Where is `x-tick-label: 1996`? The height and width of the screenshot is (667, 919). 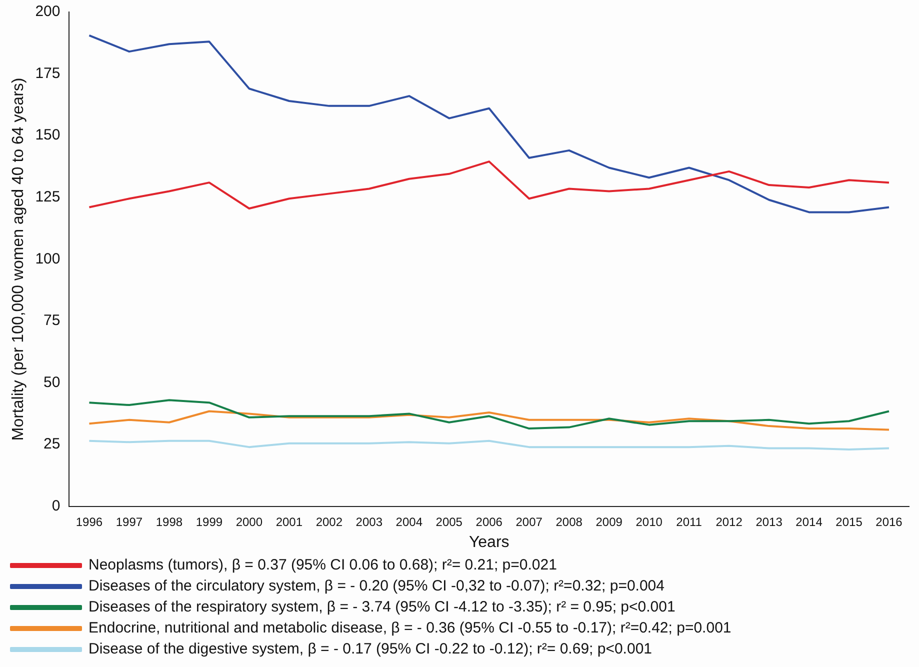 x-tick-label: 1996 is located at coordinates (89, 521).